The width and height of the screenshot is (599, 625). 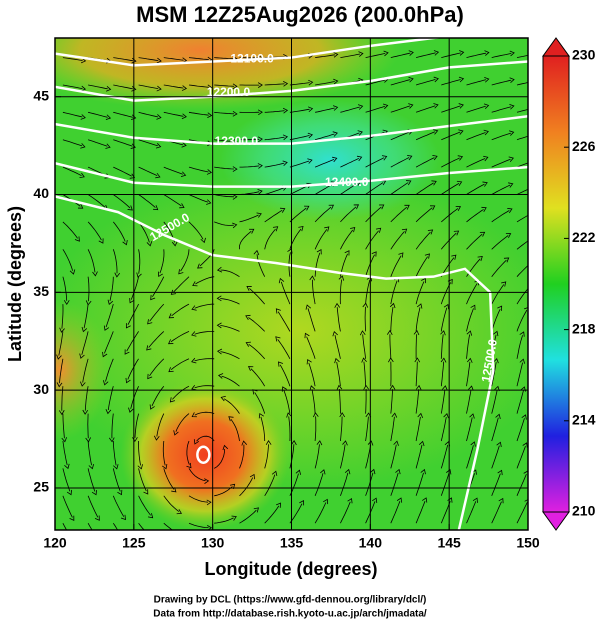 I want to click on y-tick-label: 30, so click(x=41, y=389).